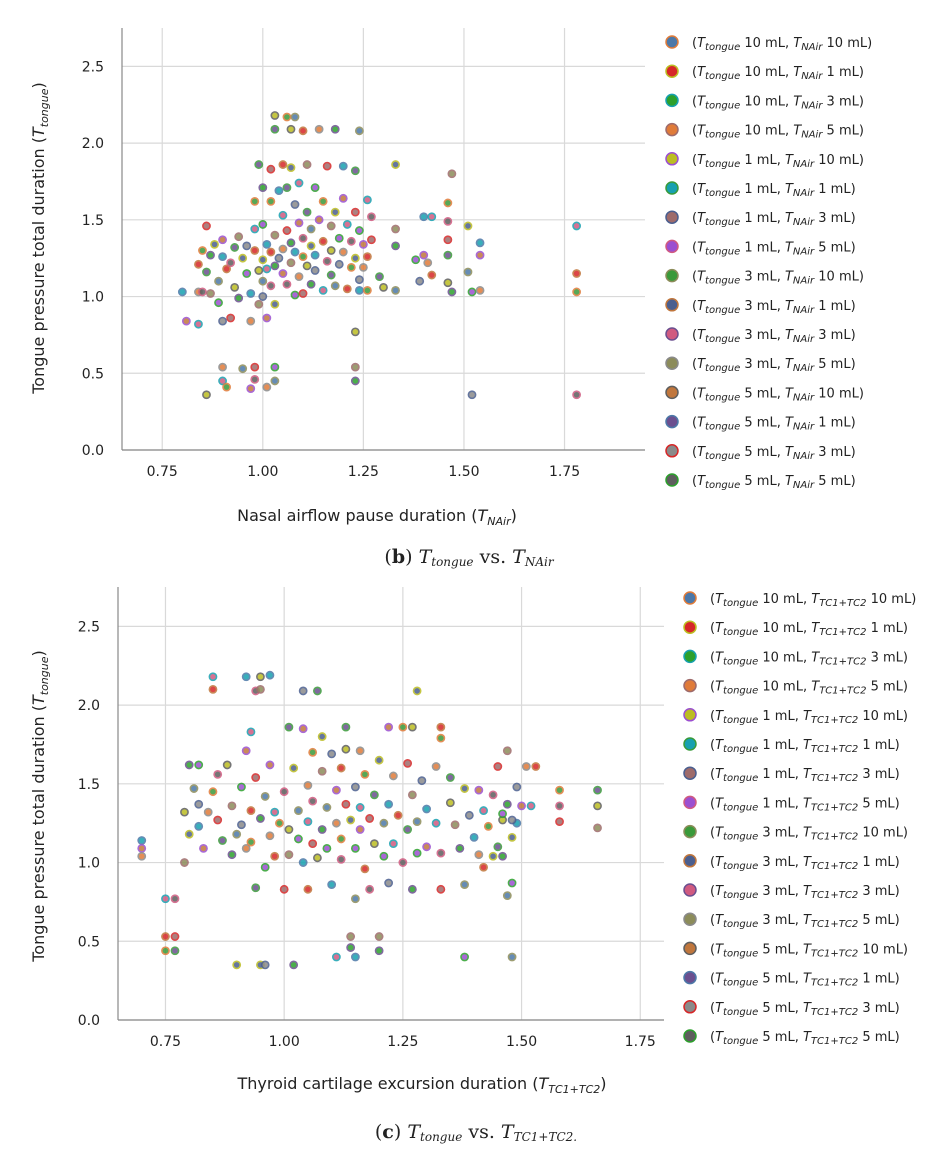 The height and width of the screenshot is (1157, 938). Describe the element at coordinates (809, 834) in the screenshot. I see `legend-entry: (Ttongue 3 mL, TTC1+TC2 10 mL)` at that location.